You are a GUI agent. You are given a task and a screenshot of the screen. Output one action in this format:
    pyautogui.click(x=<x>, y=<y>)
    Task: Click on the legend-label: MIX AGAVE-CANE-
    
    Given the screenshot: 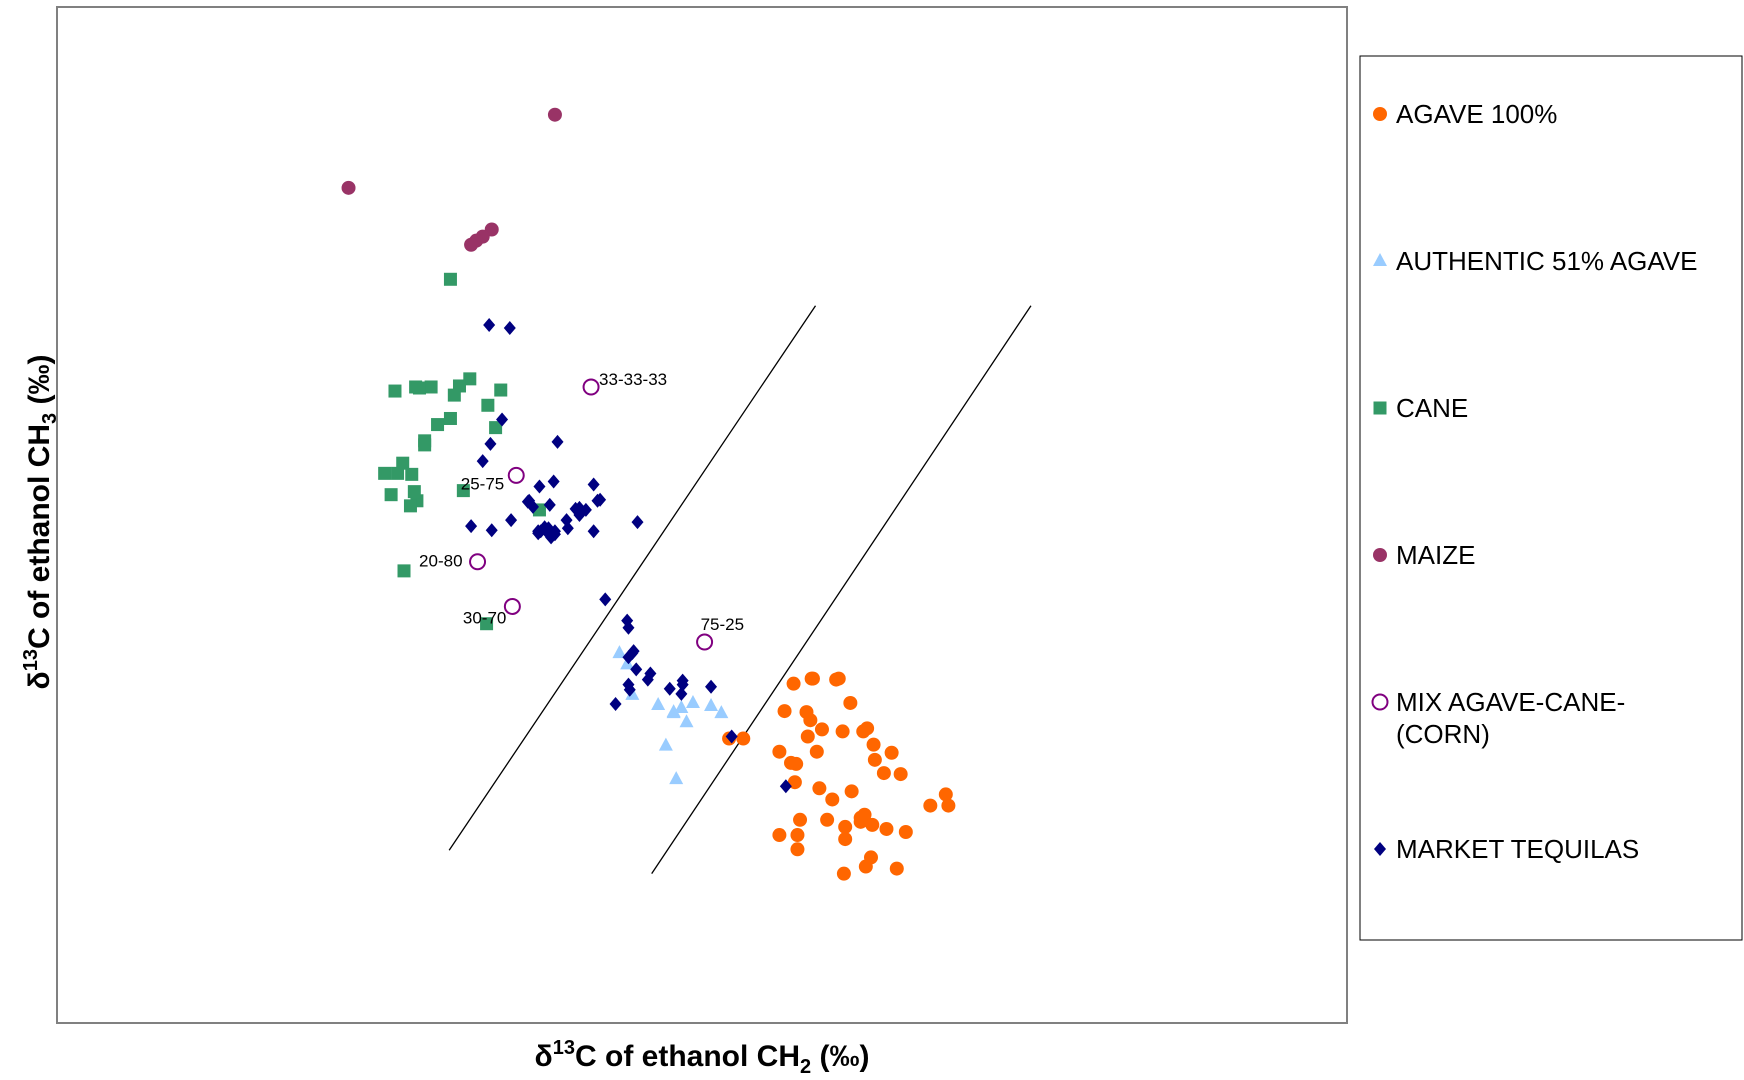 What is the action you would take?
    pyautogui.click(x=1510, y=702)
    